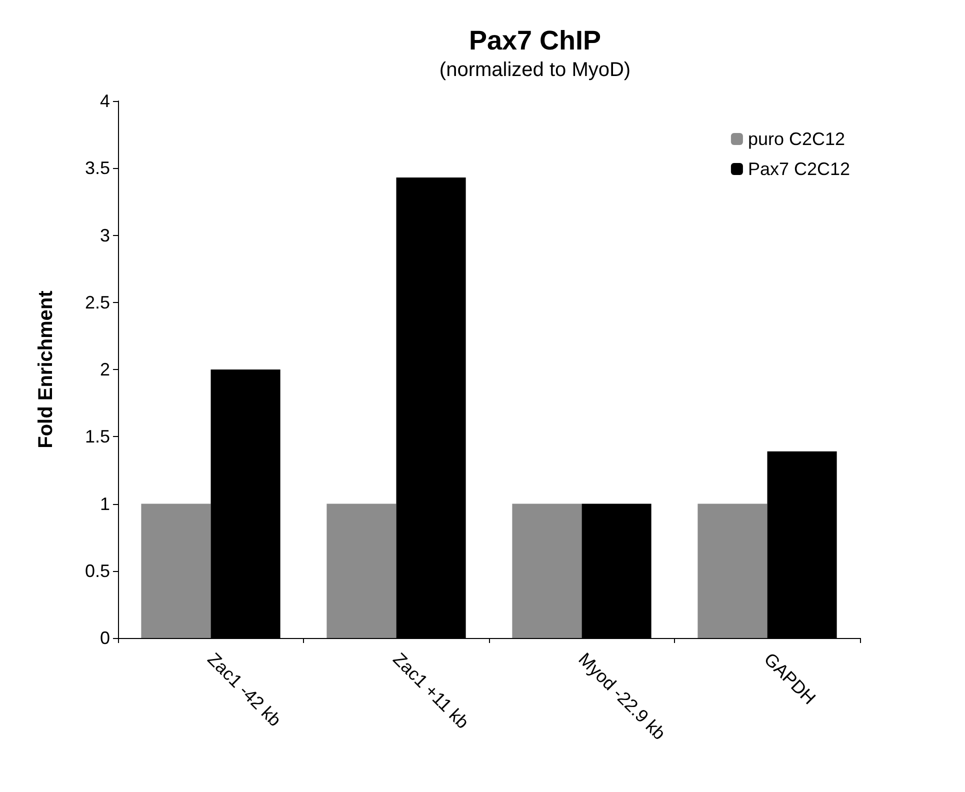 The width and height of the screenshot is (965, 792). I want to click on chart-title: Pax7 ChIP, so click(535, 41).